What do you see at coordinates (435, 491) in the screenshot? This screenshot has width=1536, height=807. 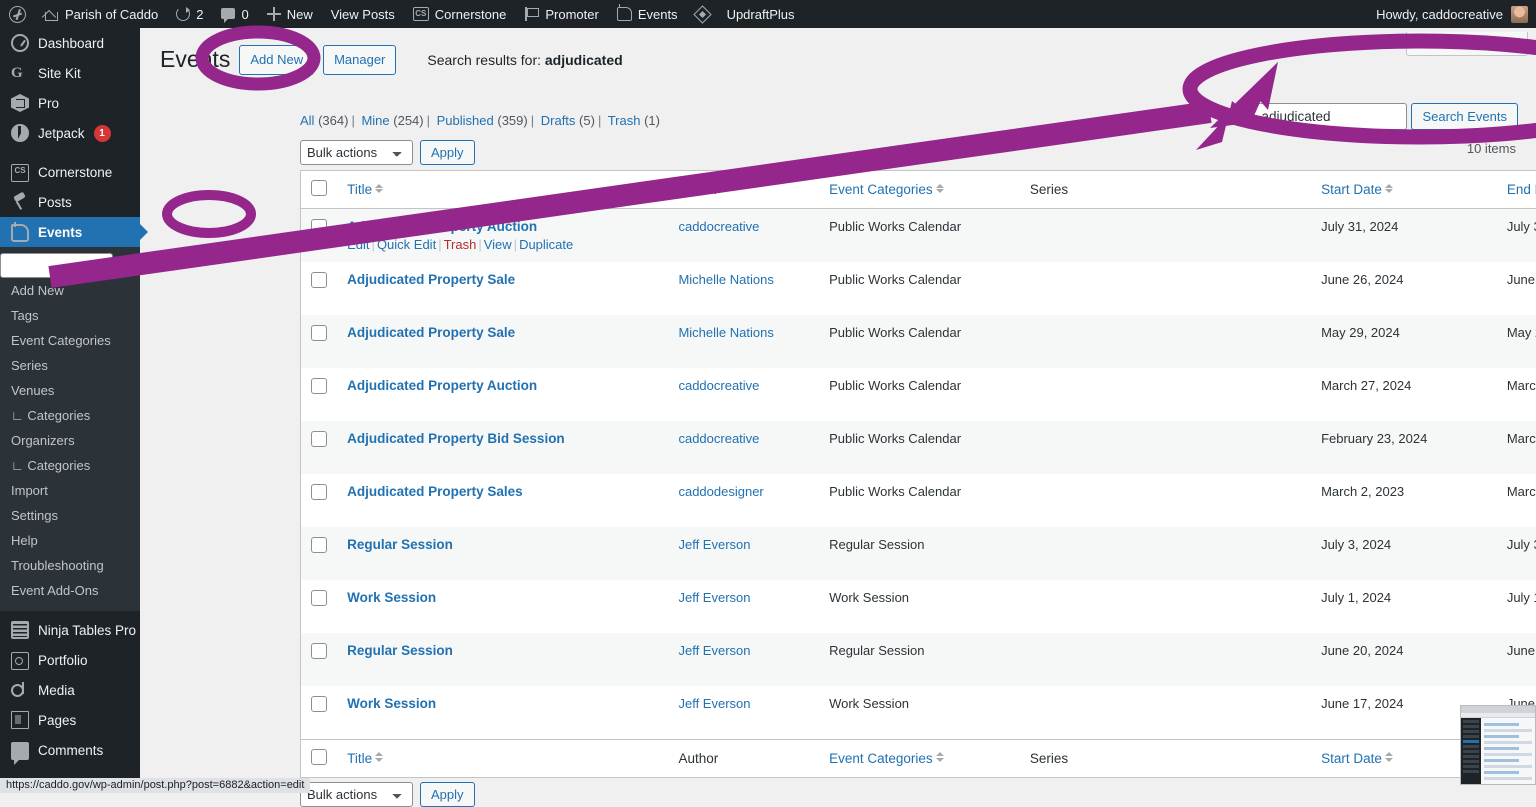 I see `row-title-link: Adjudicated Property Sales` at bounding box center [435, 491].